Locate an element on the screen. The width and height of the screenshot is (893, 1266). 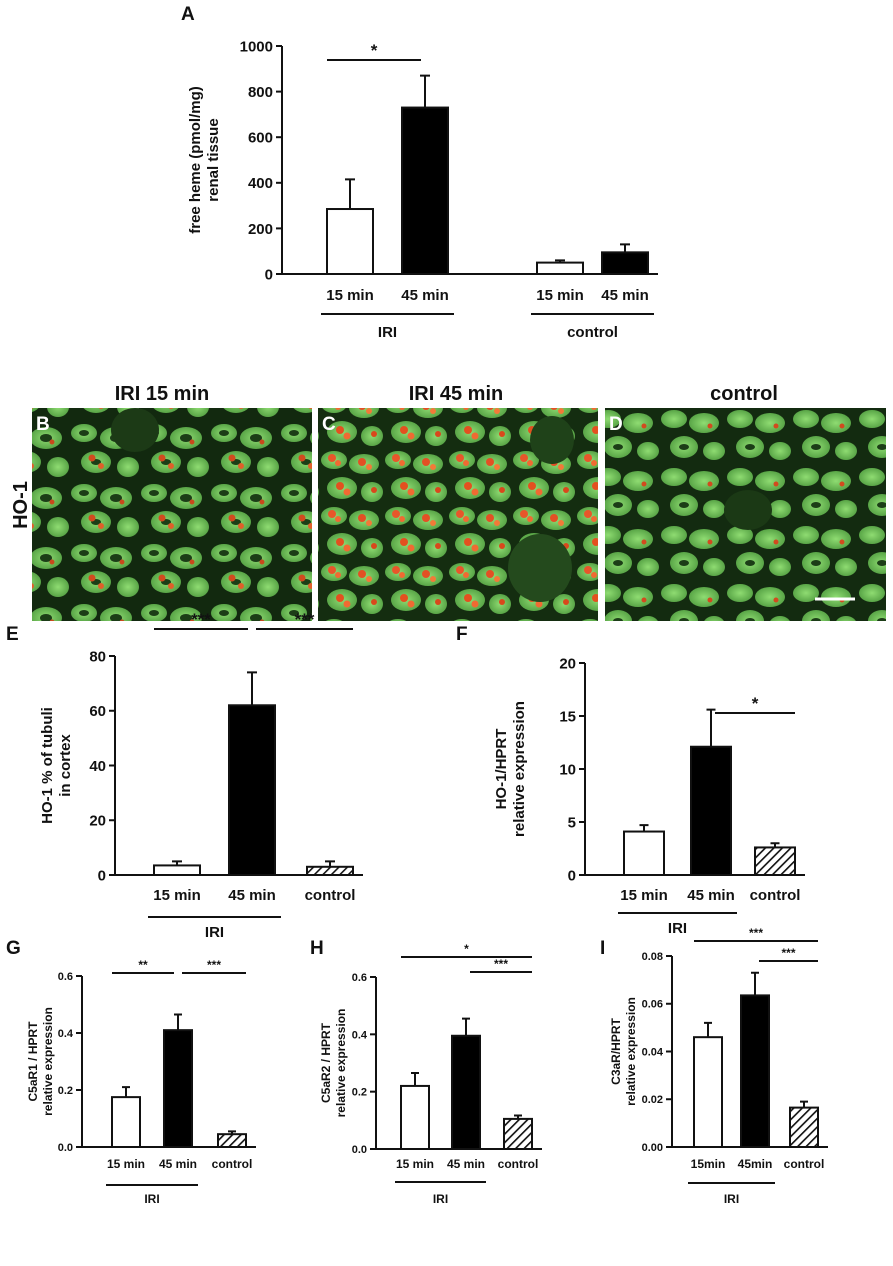
micrograph-letter-d: D is located at coordinates (616, 424).